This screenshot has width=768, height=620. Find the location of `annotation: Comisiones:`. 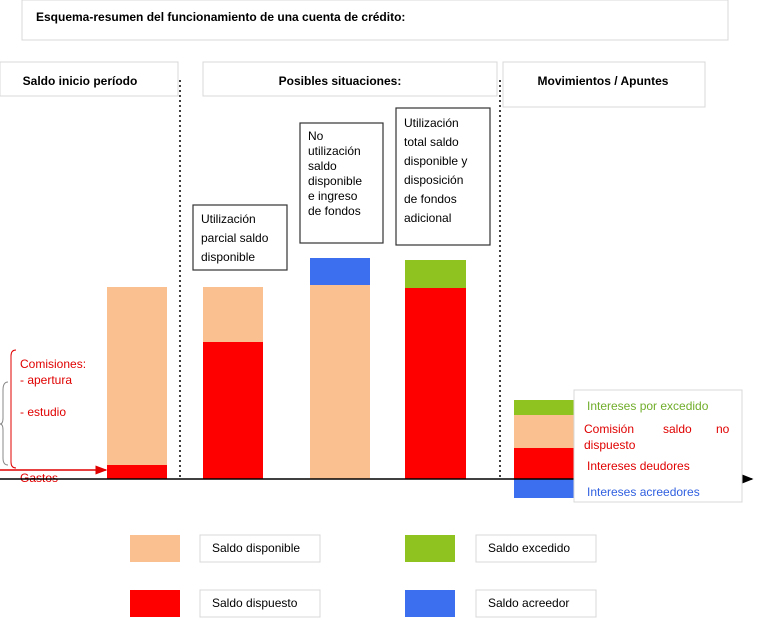

annotation: Comisiones: is located at coordinates (53, 364).